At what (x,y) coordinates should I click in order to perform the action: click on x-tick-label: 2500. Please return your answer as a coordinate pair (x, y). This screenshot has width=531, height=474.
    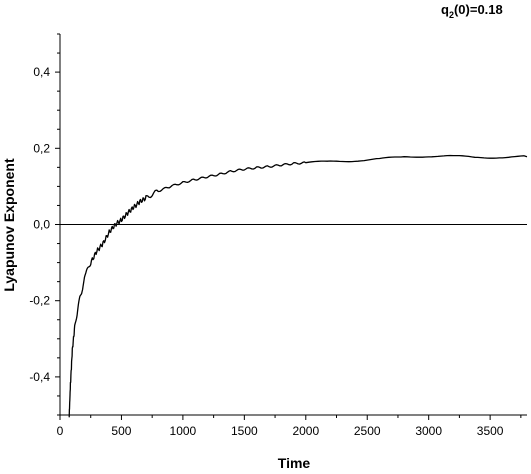
    Looking at the image, I should click on (367, 431).